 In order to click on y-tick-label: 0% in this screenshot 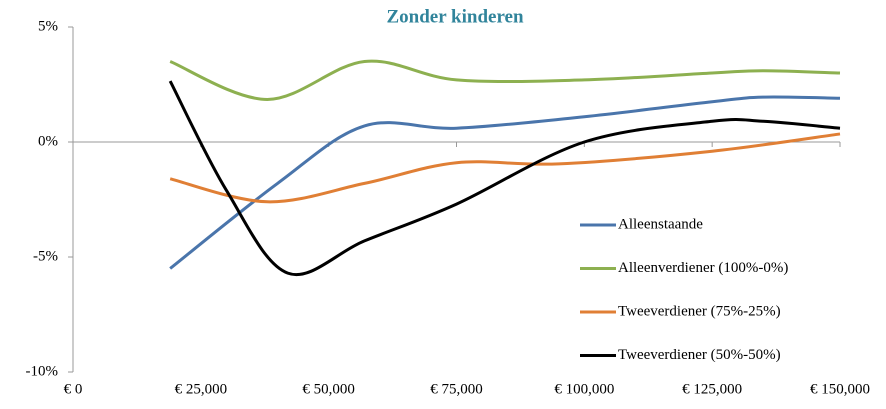, I will do `click(48, 141)`.